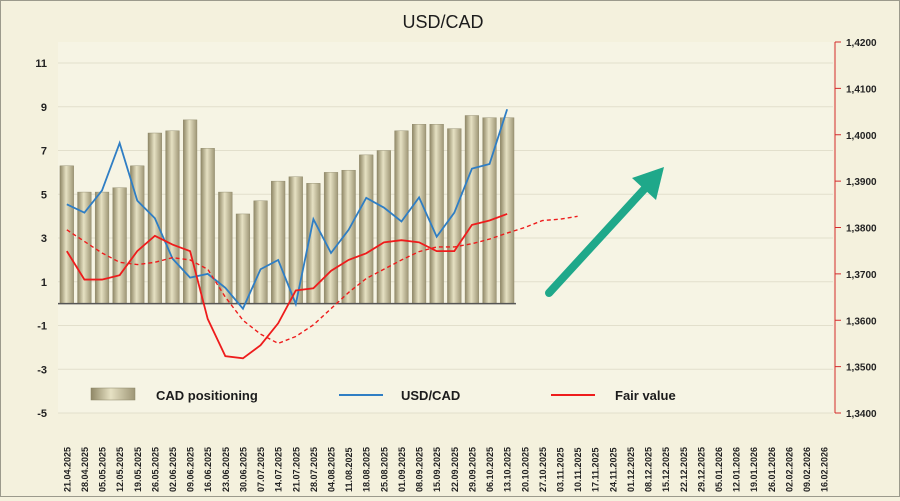  Describe the element at coordinates (772, 469) in the screenshot. I see `x-tick-label: 26.01.2026` at that location.